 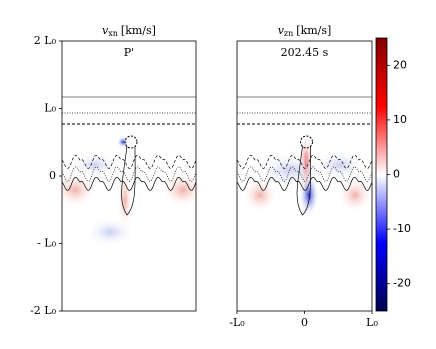 I want to click on y-tick-label: 2 L₀, so click(x=45, y=40).